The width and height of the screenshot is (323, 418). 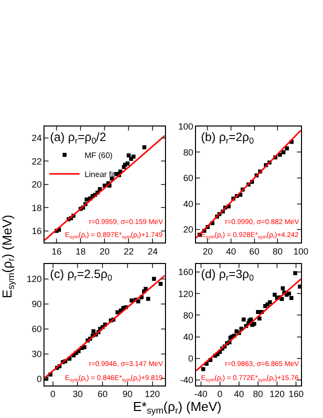 I want to click on chart-title: (d) ρ$_{r}$=3ρ$_{0}$, so click(x=227, y=275).